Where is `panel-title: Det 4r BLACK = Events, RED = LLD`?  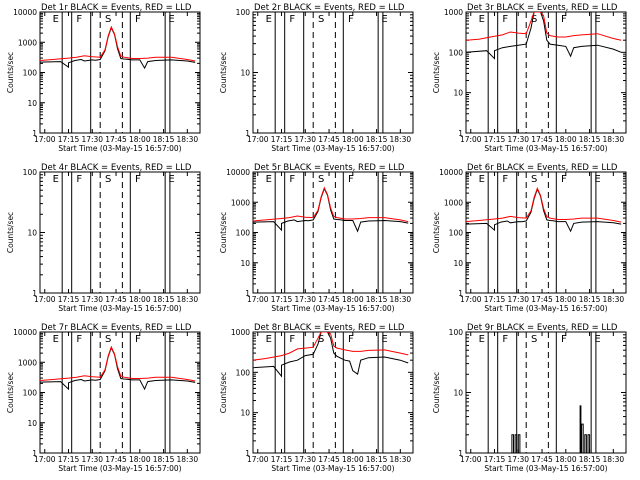
panel-title: Det 4r BLACK = Events, RED = LLD is located at coordinates (116, 168).